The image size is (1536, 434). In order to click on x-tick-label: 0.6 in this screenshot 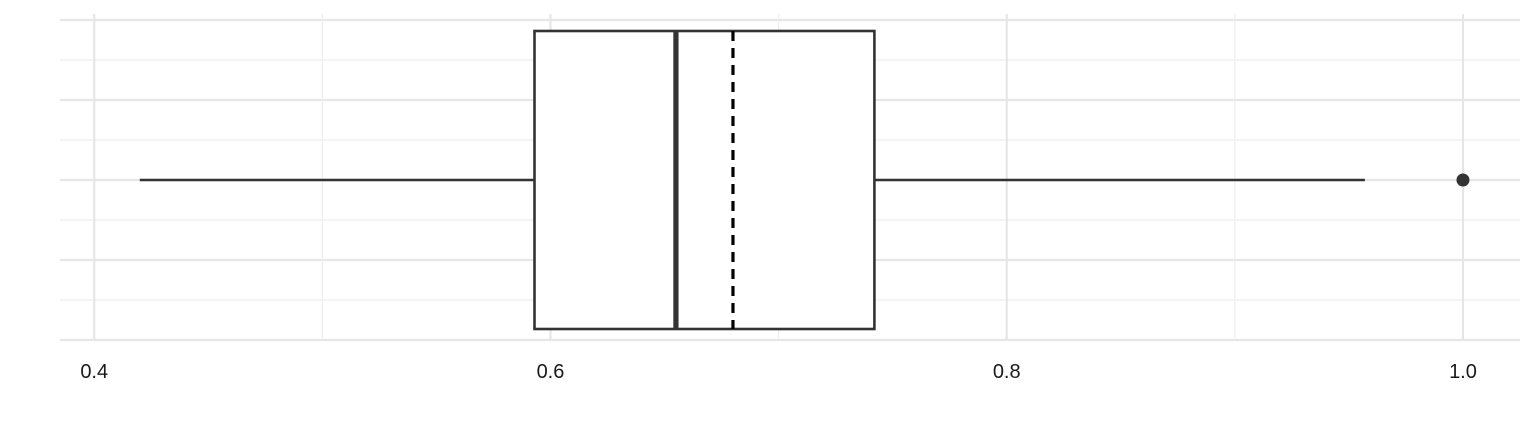, I will do `click(551, 372)`.